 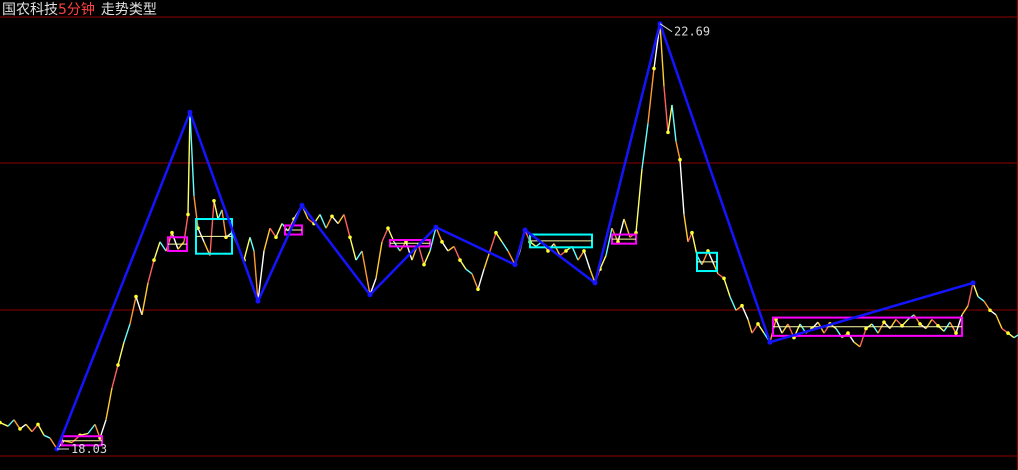 I want to click on chart-header: 国农科技5分钟 走势类型, so click(x=79, y=10).